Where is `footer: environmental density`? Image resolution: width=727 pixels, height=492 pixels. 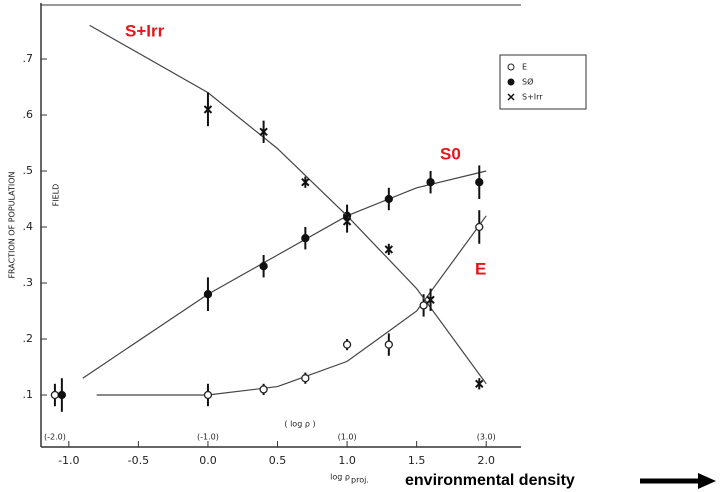
footer: environmental density is located at coordinates (490, 480).